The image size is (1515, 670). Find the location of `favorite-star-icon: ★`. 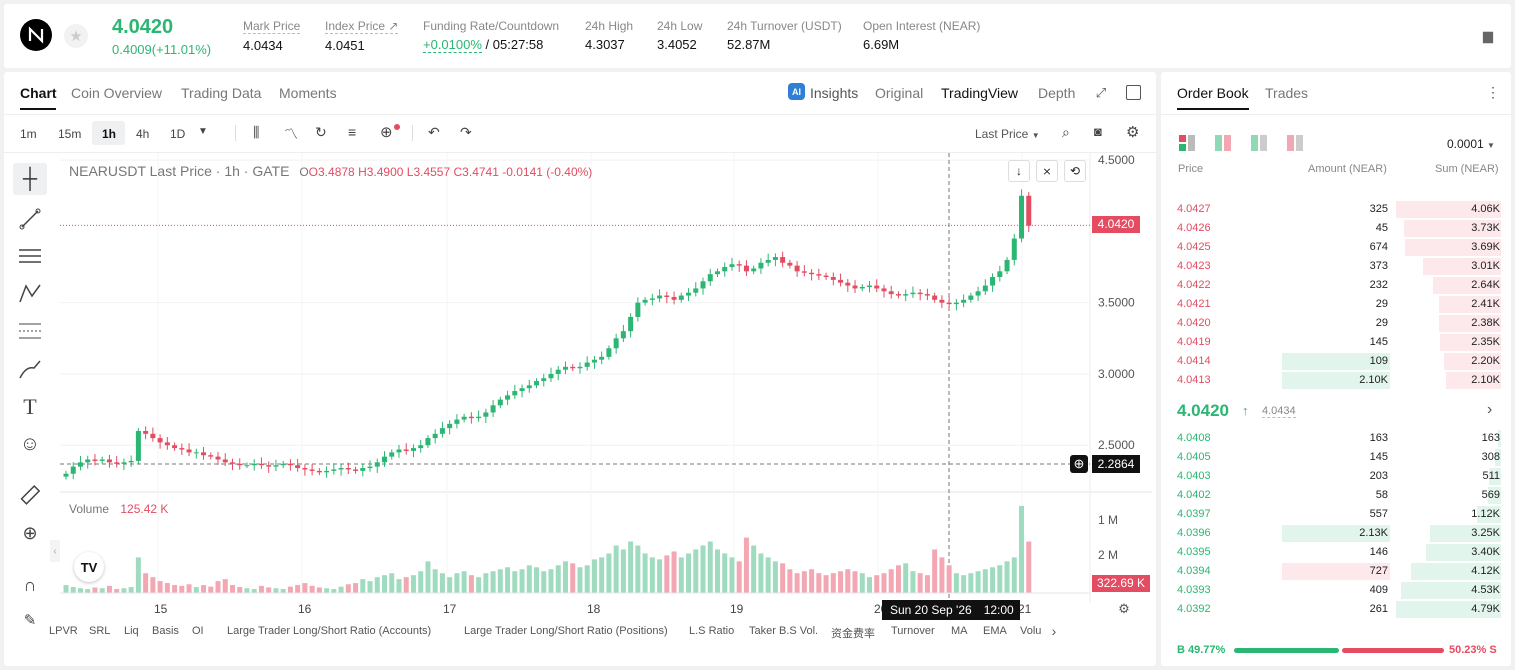

favorite-star-icon: ★ is located at coordinates (76, 36).